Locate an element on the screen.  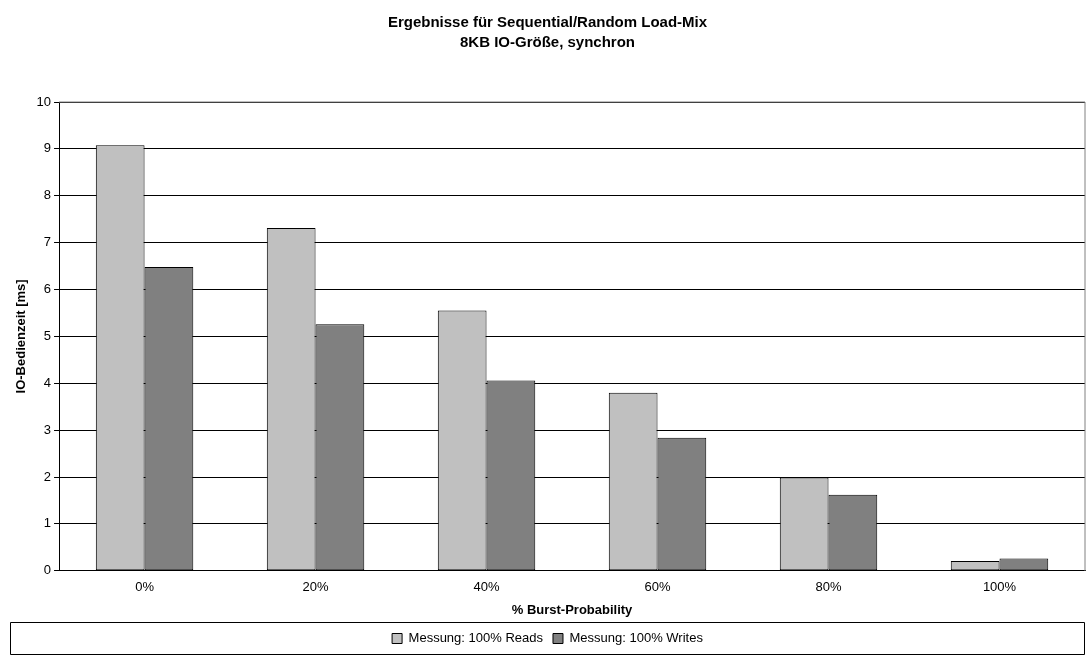
y-tick-label: 2 is located at coordinates (47, 476).